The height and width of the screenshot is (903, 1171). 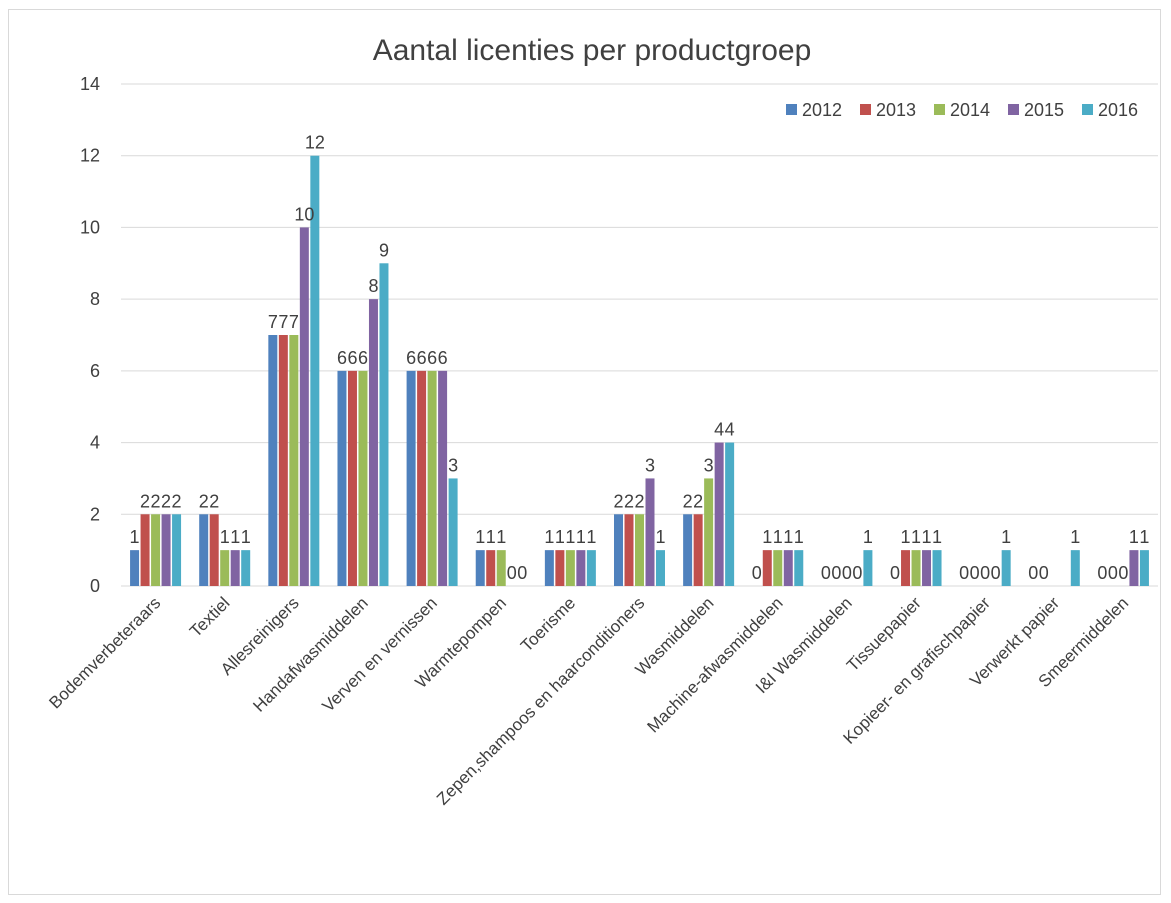 I want to click on y-tick-label: 12, so click(x=90, y=156).